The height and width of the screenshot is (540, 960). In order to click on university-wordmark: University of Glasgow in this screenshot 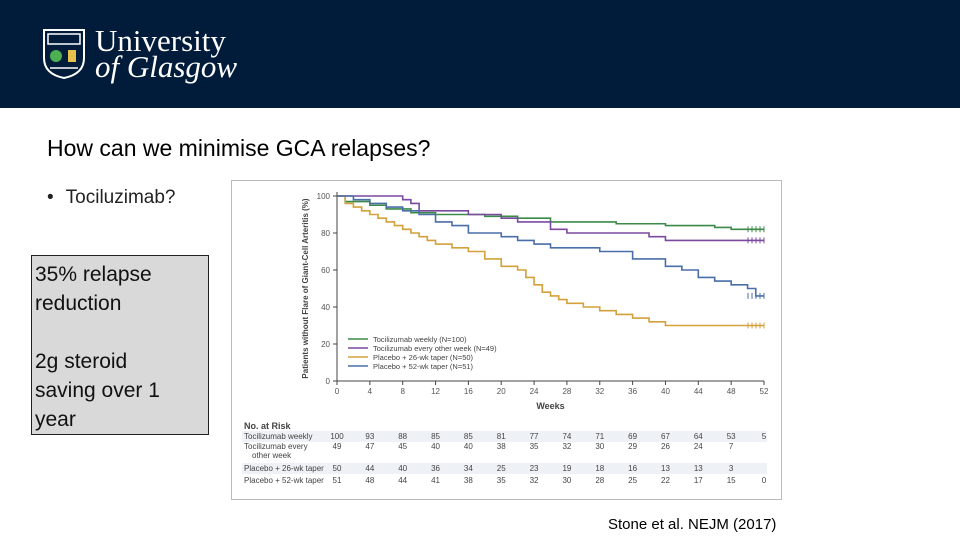, I will do `click(166, 53)`.